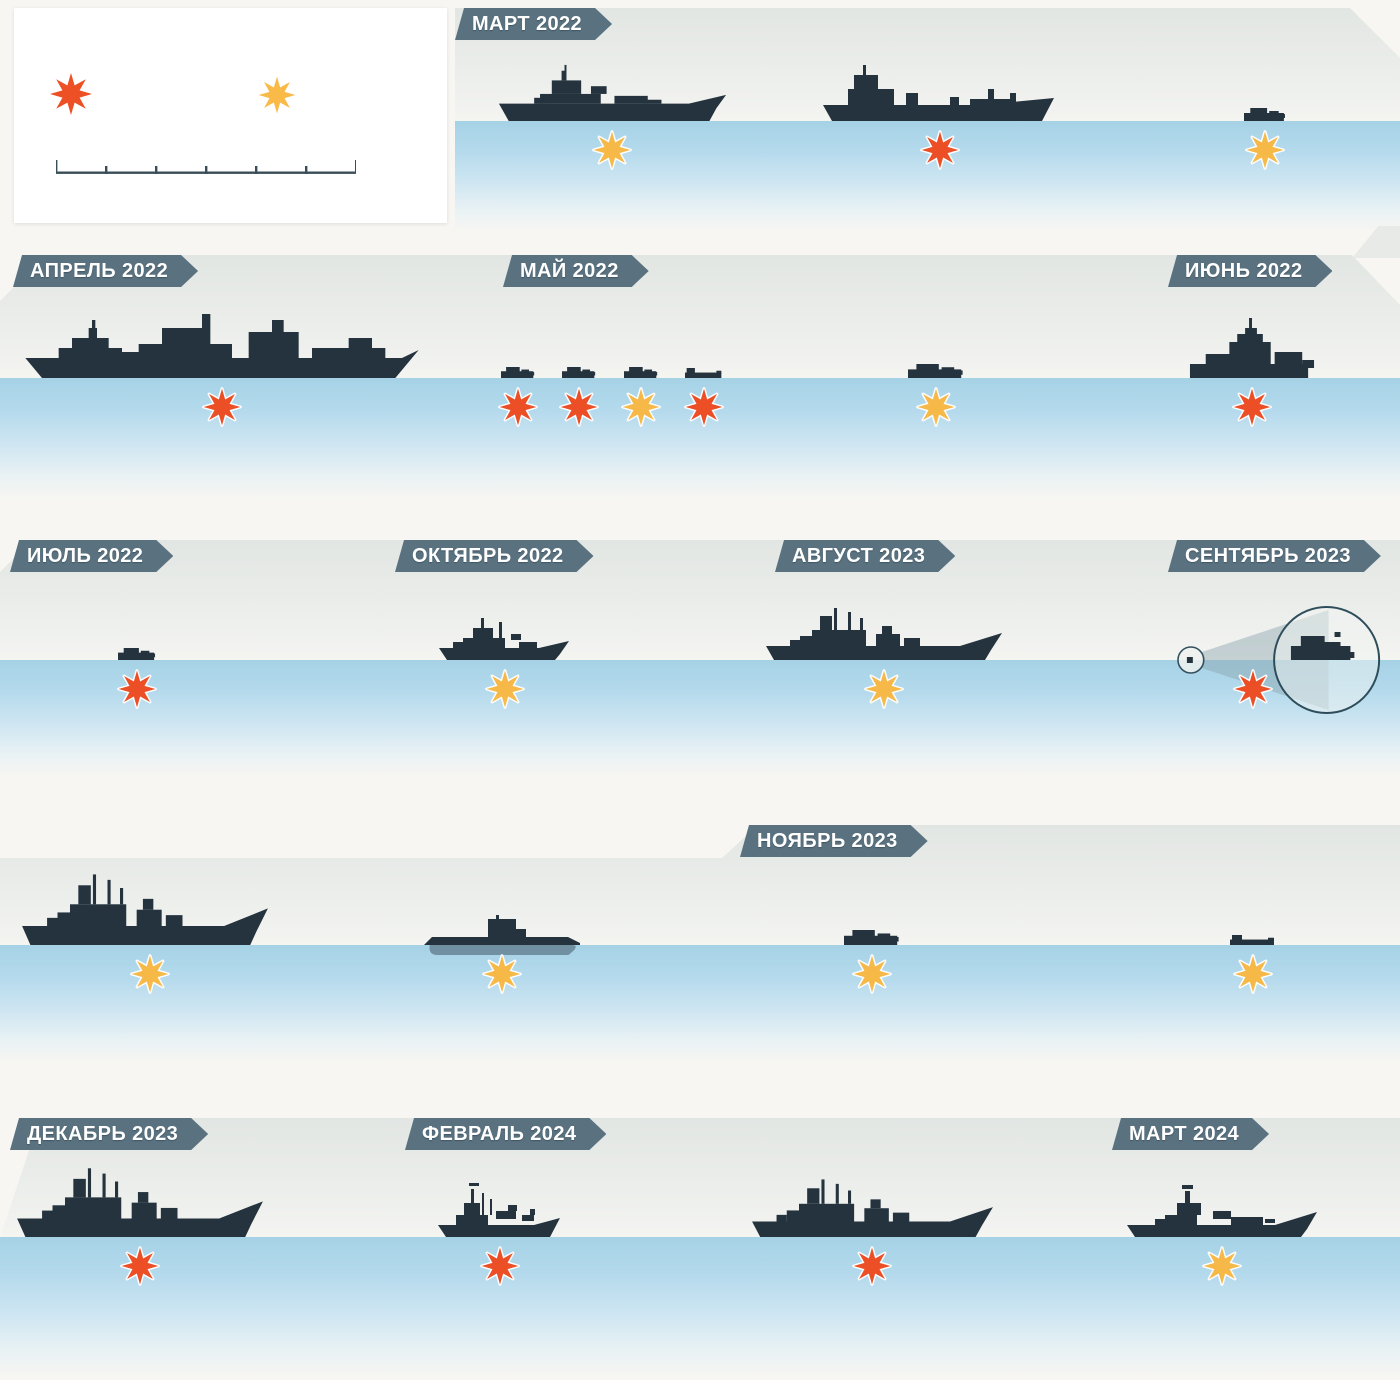  I want to click on month-header: ДЕКАБРЬ 2023, so click(109, 1134).